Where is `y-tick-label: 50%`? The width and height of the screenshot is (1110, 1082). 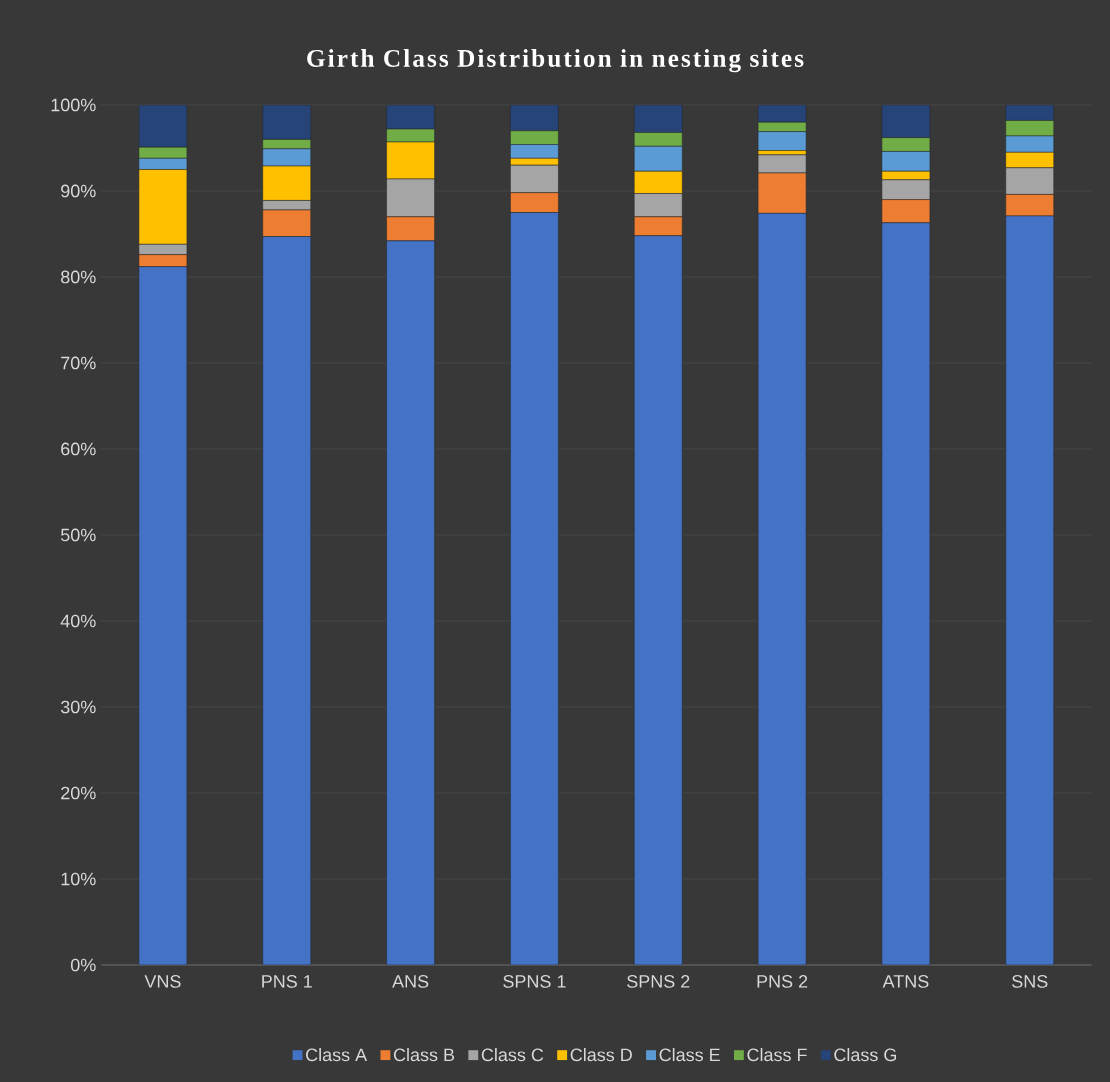 y-tick-label: 50% is located at coordinates (78, 535).